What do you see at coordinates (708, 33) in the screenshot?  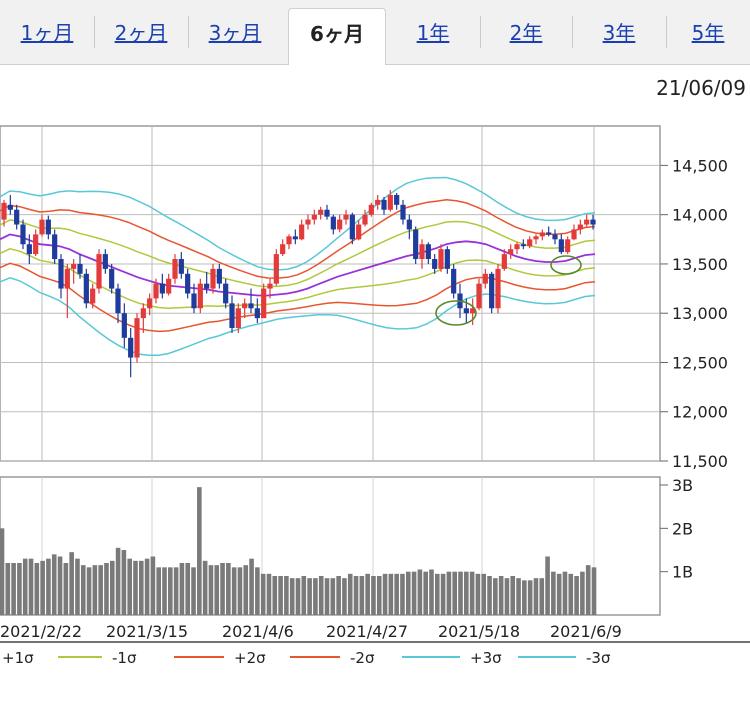 I see `tab-8: 5年` at bounding box center [708, 33].